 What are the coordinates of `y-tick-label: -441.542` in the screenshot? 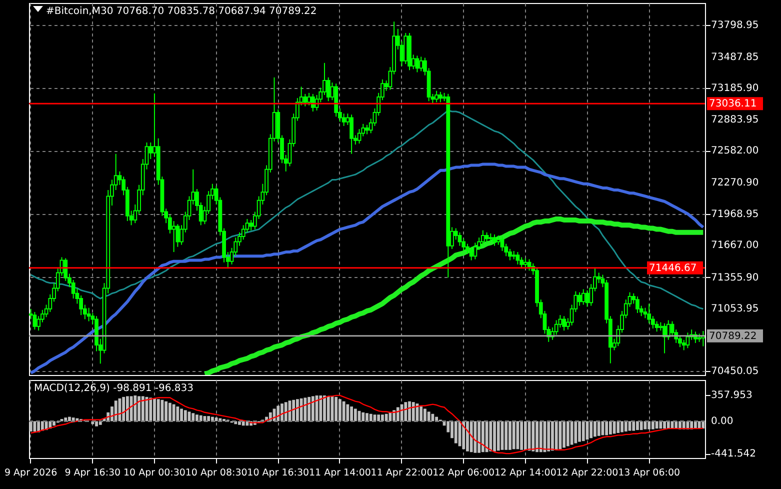 It's located at (733, 454).